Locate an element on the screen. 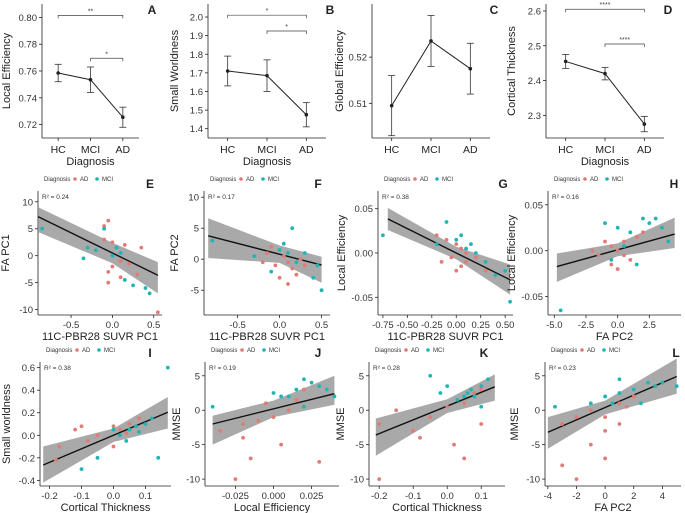  significance-label: * is located at coordinates (286, 27).